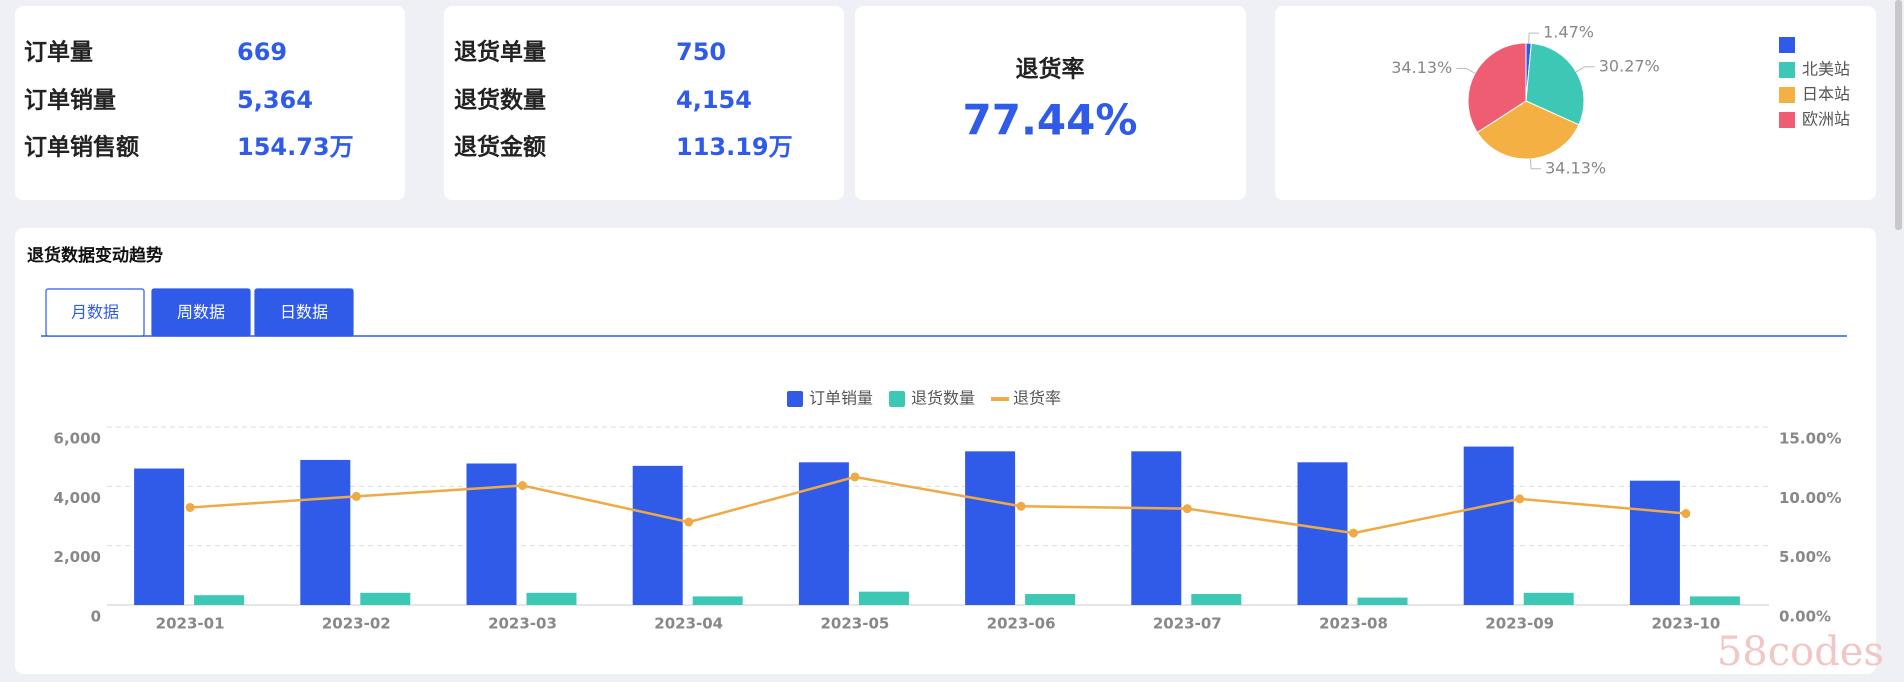 The height and width of the screenshot is (682, 1904). What do you see at coordinates (500, 100) in the screenshot?
I see `kpi-label: 退货数量` at bounding box center [500, 100].